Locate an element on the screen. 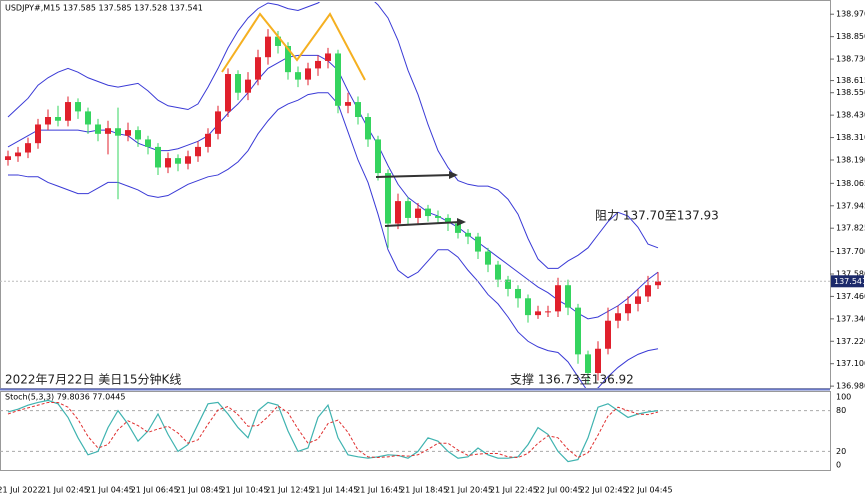 The width and height of the screenshot is (865, 499). arrow is located at coordinates (422, 224).